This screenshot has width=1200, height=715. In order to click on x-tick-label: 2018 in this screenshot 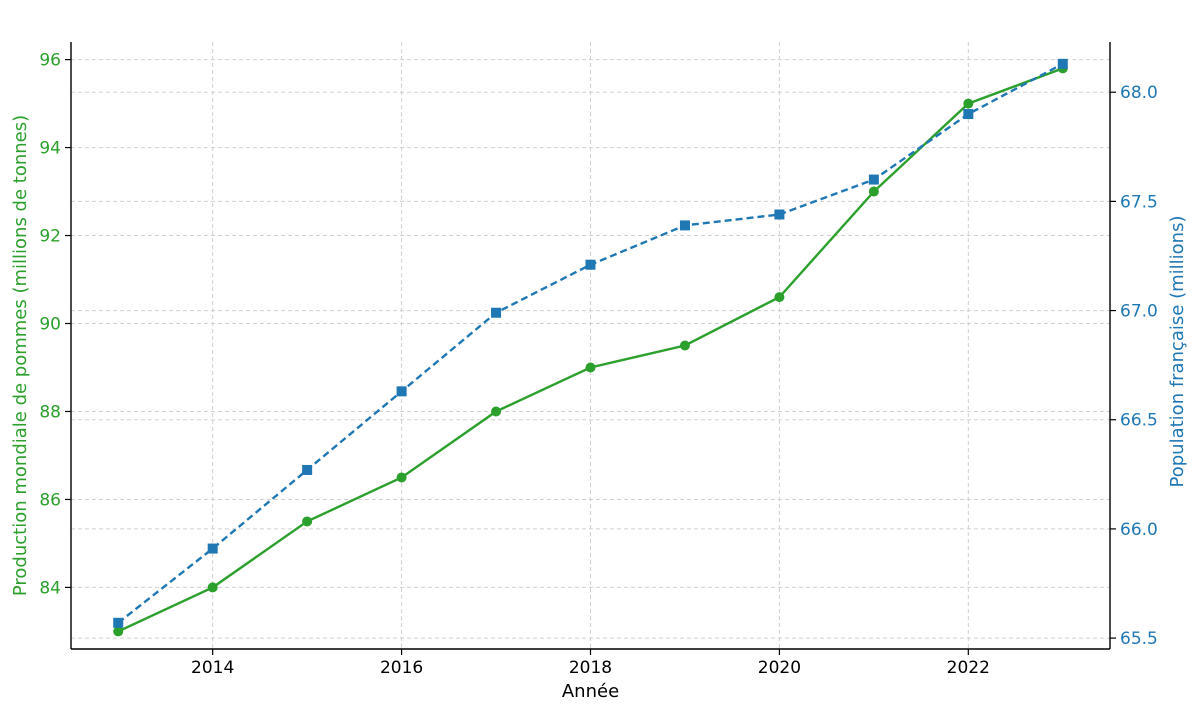, I will do `click(590, 668)`.